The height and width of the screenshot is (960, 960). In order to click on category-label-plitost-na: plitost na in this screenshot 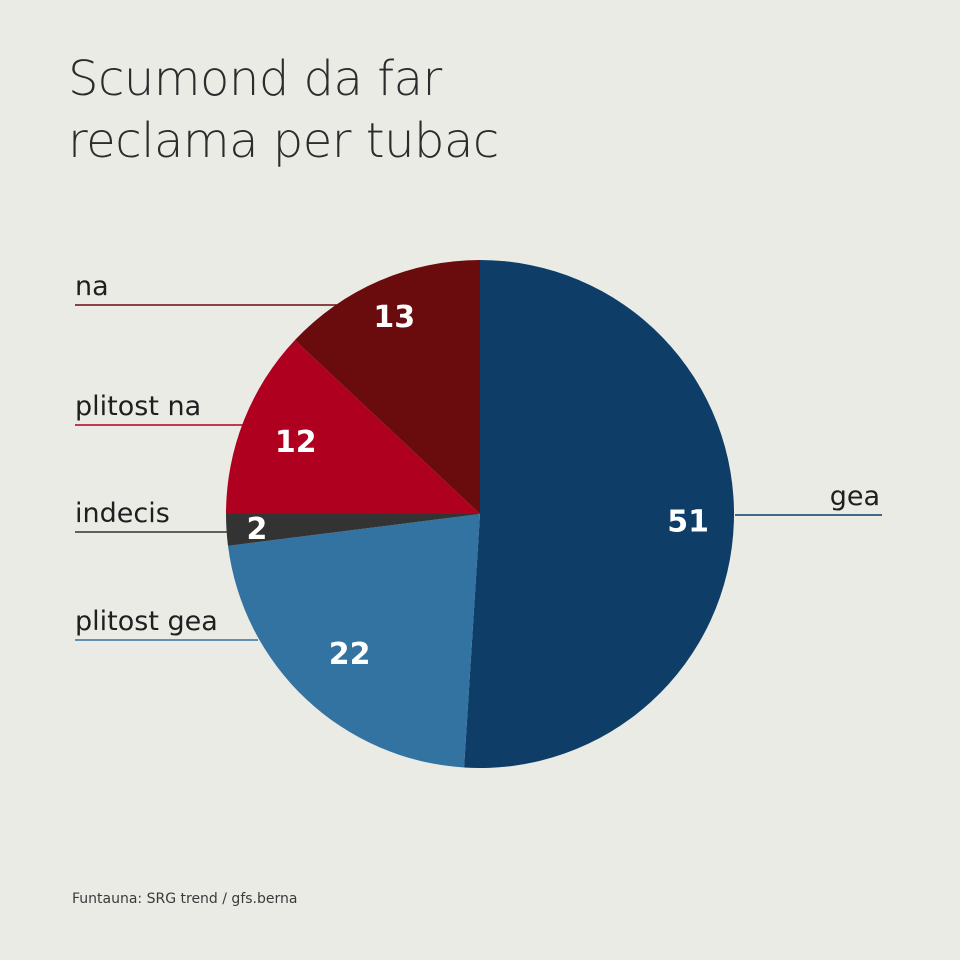, I will do `click(138, 406)`.